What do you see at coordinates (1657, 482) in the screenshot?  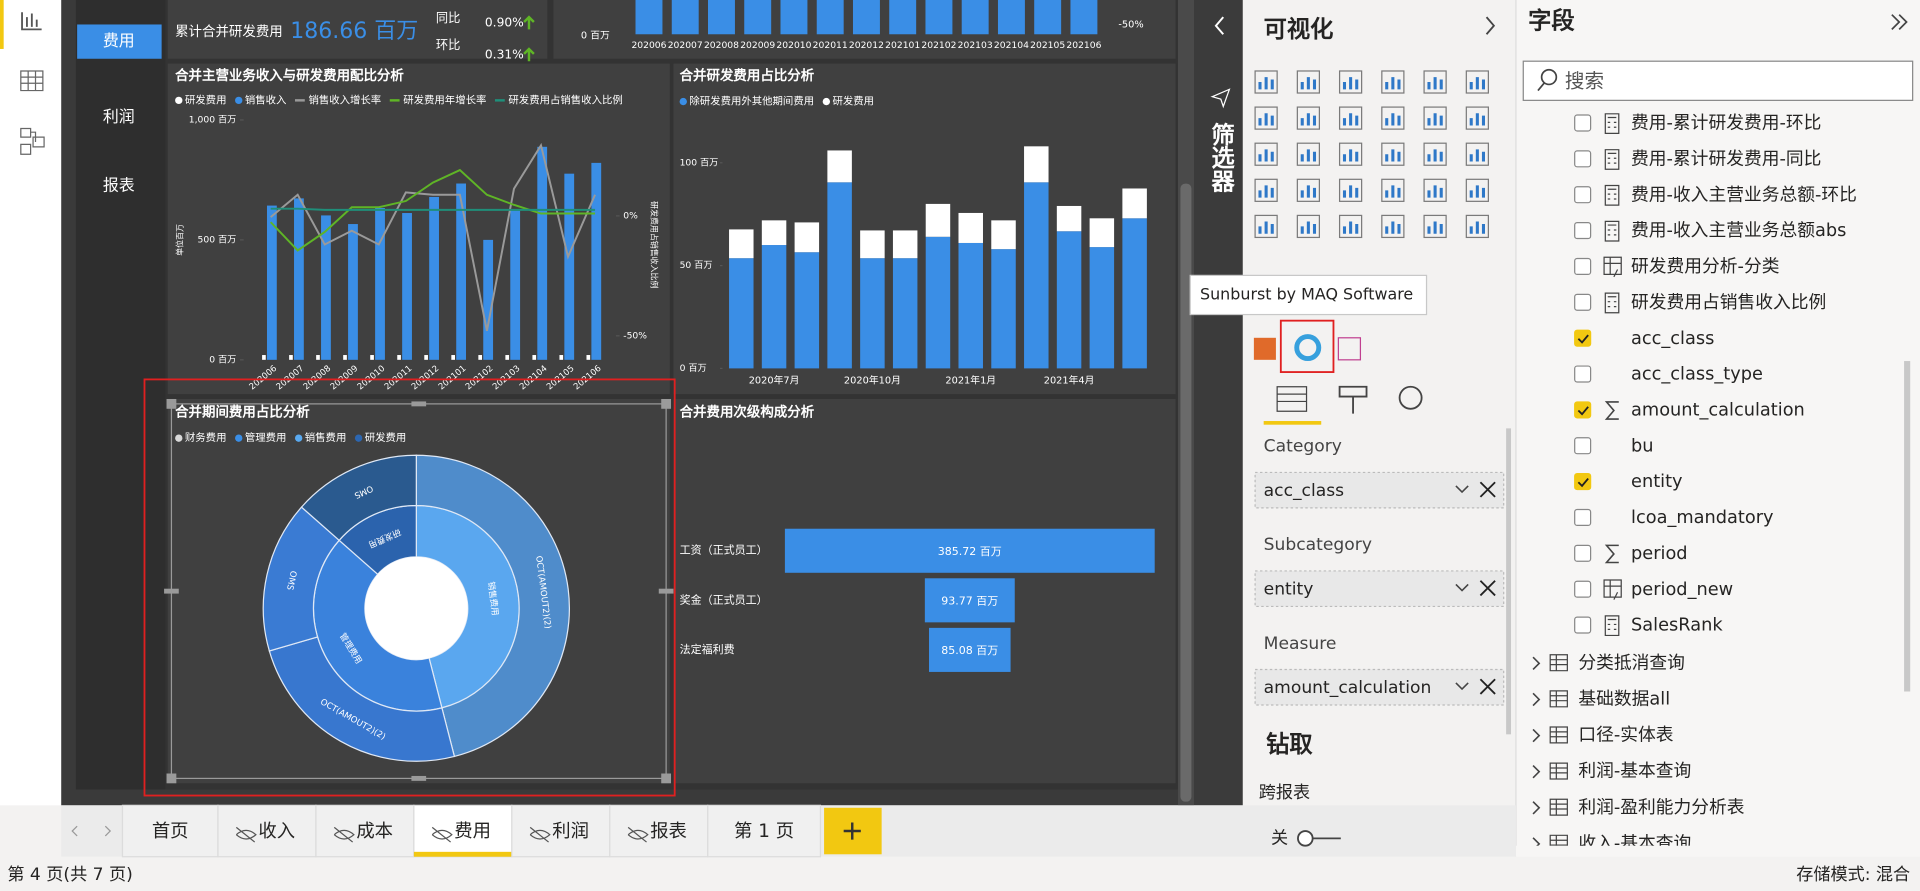 I see `field-name: entity` at bounding box center [1657, 482].